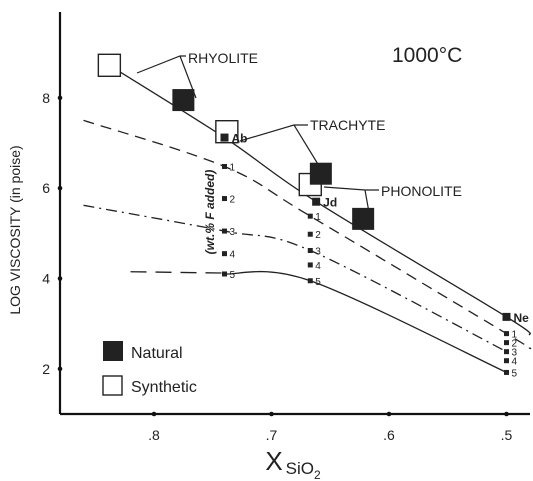 The height and width of the screenshot is (481, 533). I want to click on x-tick-label: .7, so click(272, 435).